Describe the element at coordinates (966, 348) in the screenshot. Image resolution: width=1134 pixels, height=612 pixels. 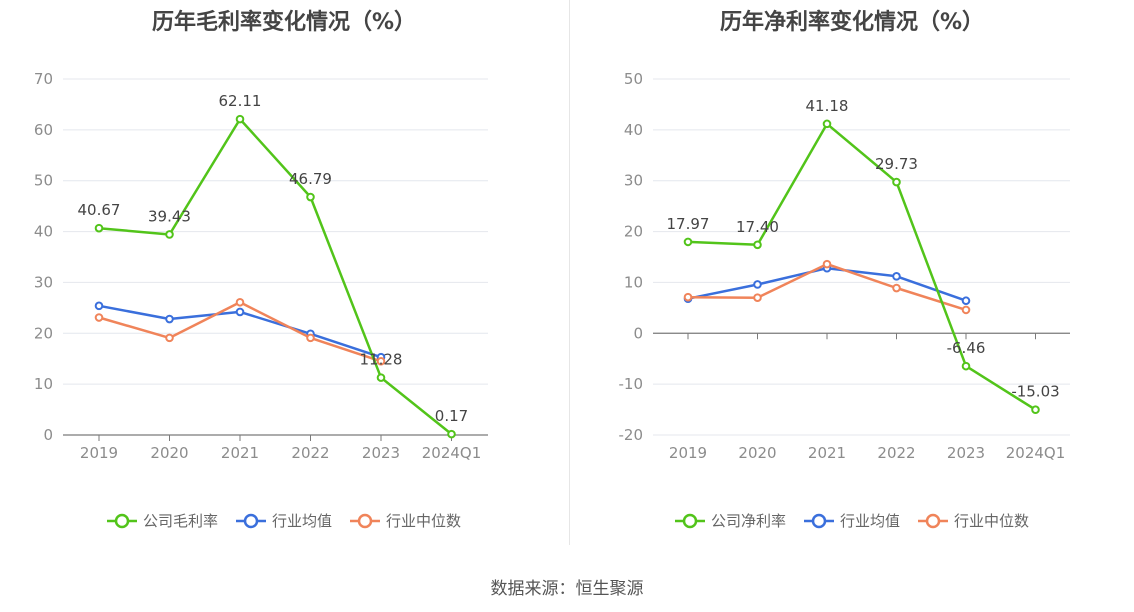
I see `data-label: -6.46` at that location.